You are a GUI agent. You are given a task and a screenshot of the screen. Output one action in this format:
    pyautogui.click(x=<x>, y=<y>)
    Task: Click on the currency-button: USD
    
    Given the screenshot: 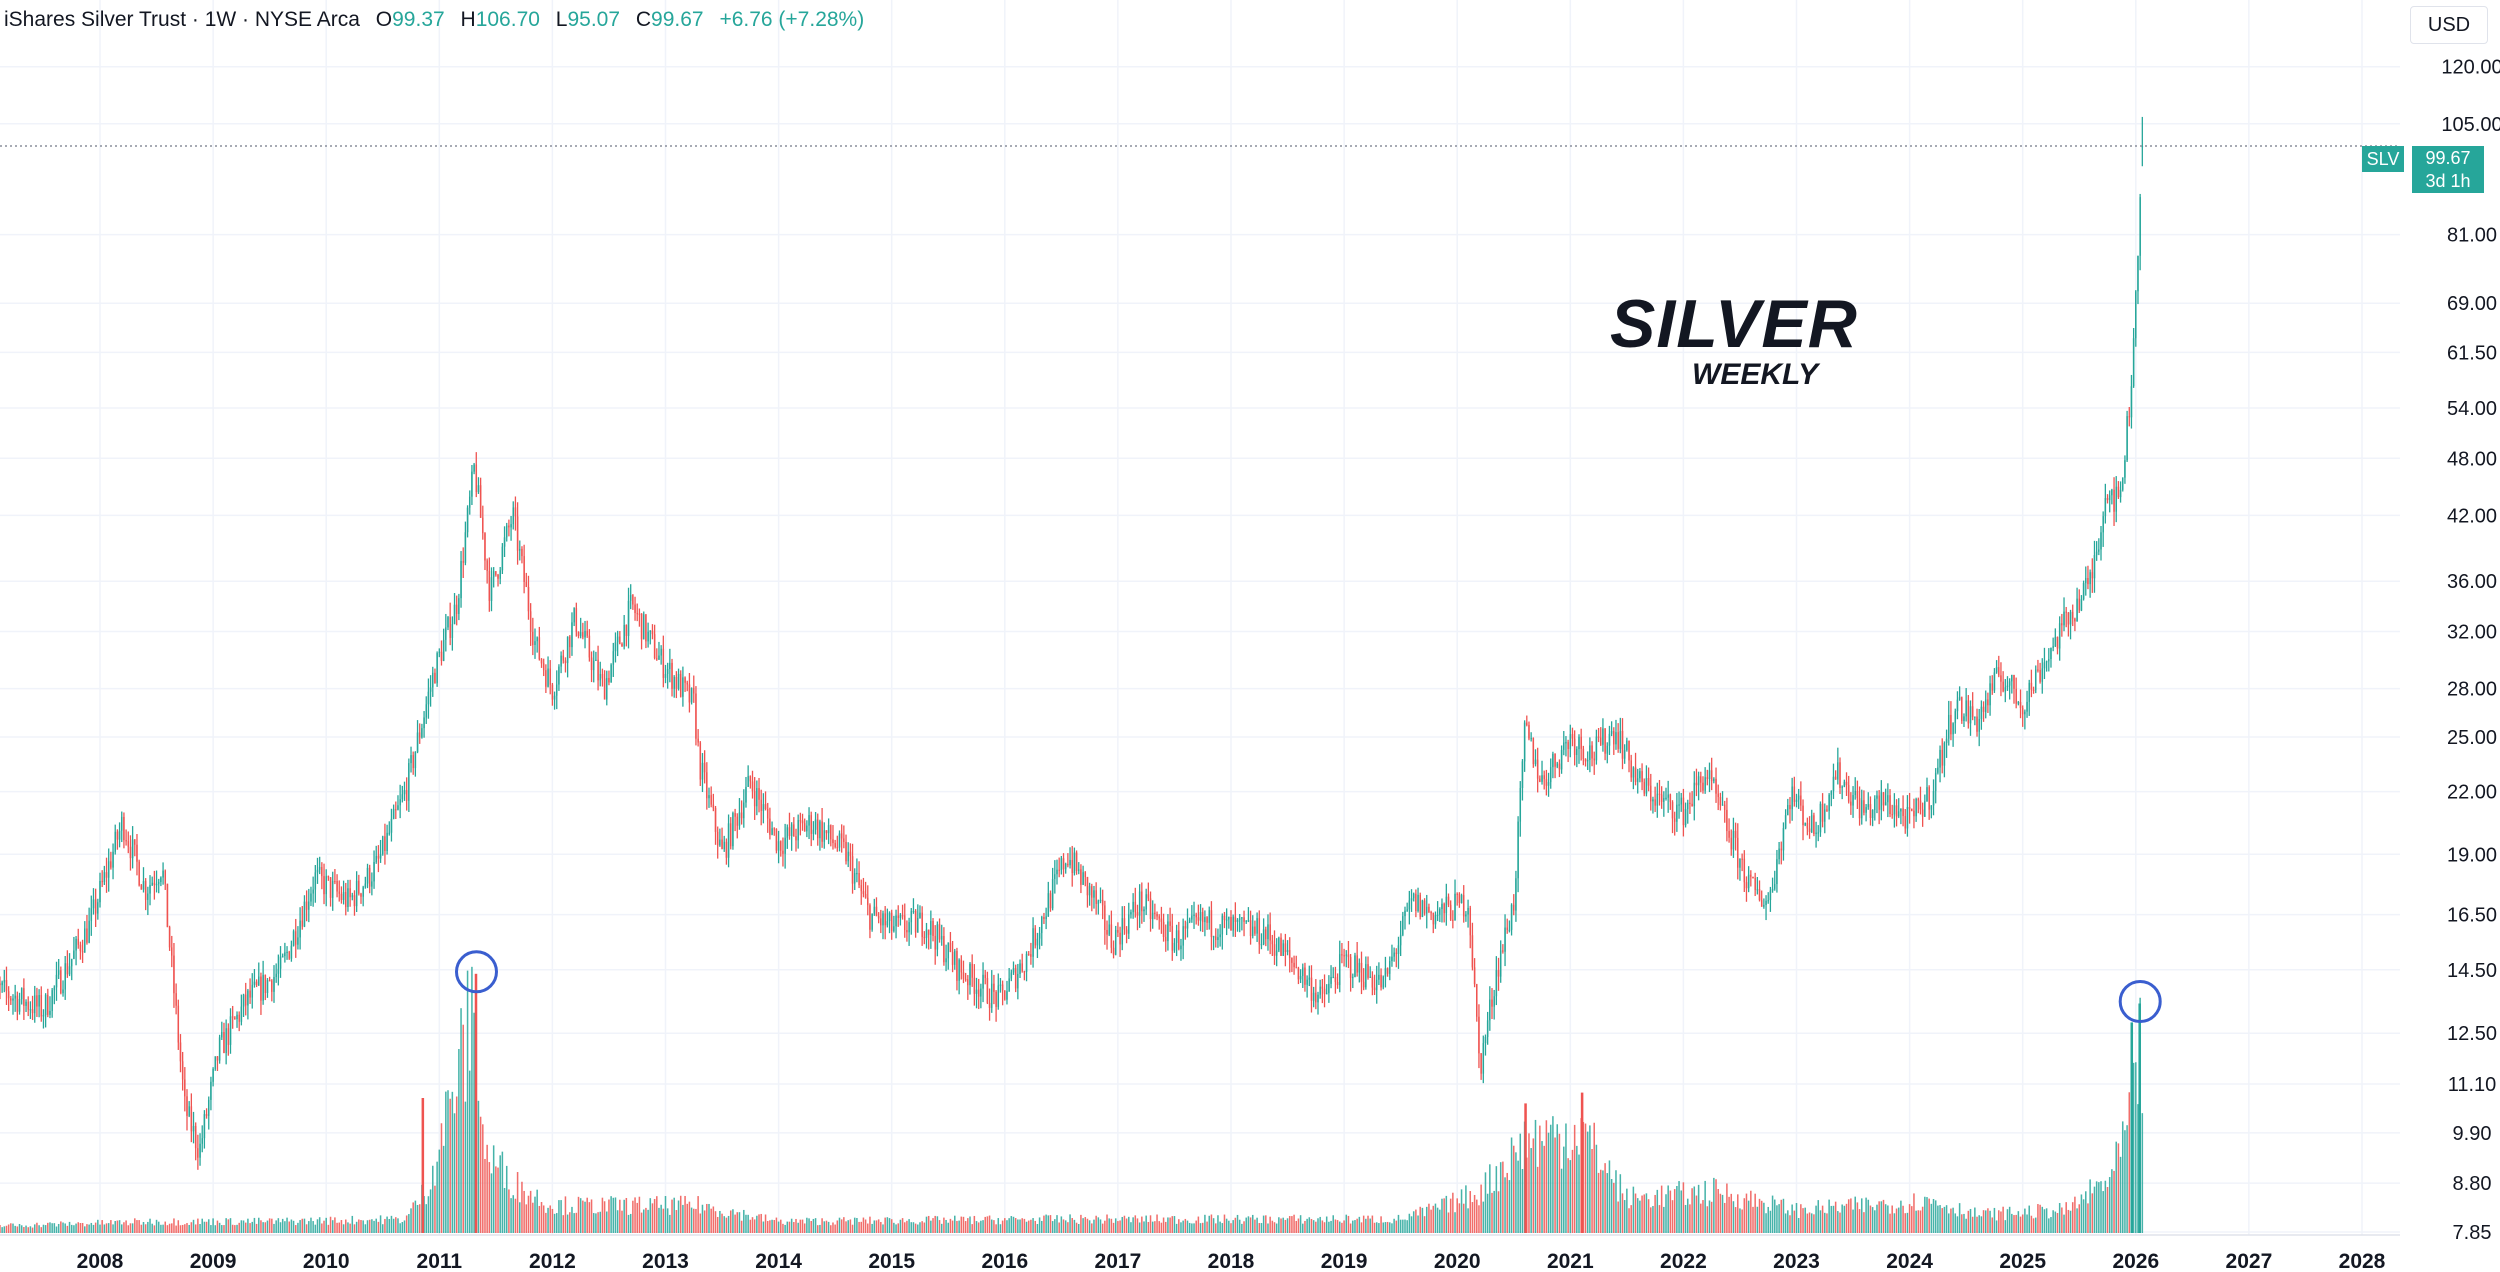 What is the action you would take?
    pyautogui.click(x=2449, y=25)
    